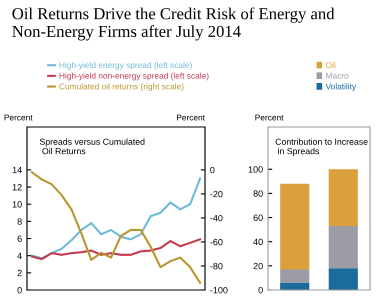  What do you see at coordinates (258, 193) in the screenshot?
I see `y-tick-label: 80` at bounding box center [258, 193].